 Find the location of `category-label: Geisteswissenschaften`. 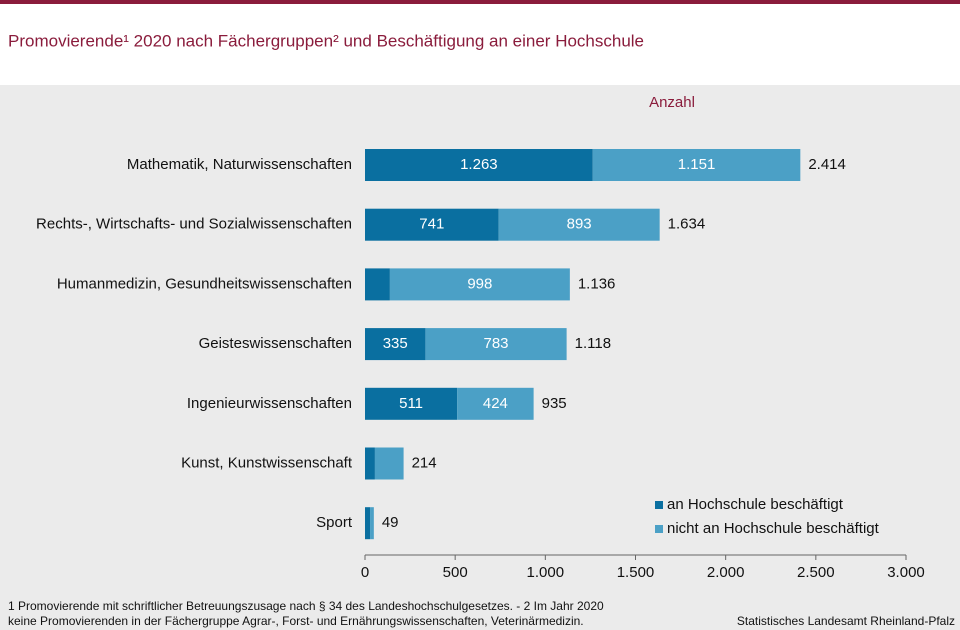

category-label: Geisteswissenschaften is located at coordinates (275, 343).